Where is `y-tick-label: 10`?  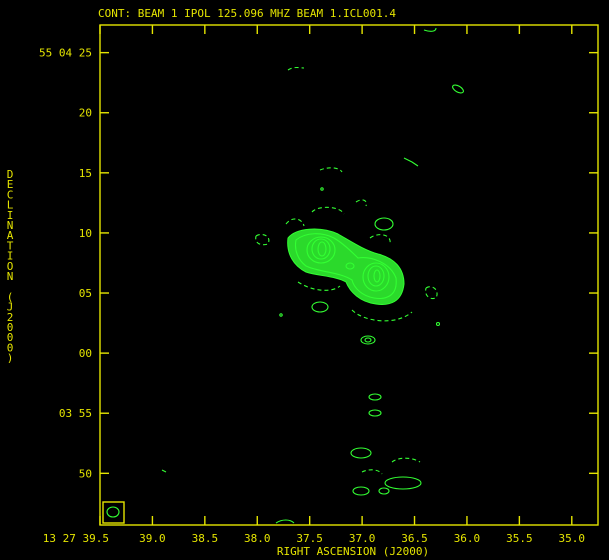 y-tick-label: 10 is located at coordinates (85, 233).